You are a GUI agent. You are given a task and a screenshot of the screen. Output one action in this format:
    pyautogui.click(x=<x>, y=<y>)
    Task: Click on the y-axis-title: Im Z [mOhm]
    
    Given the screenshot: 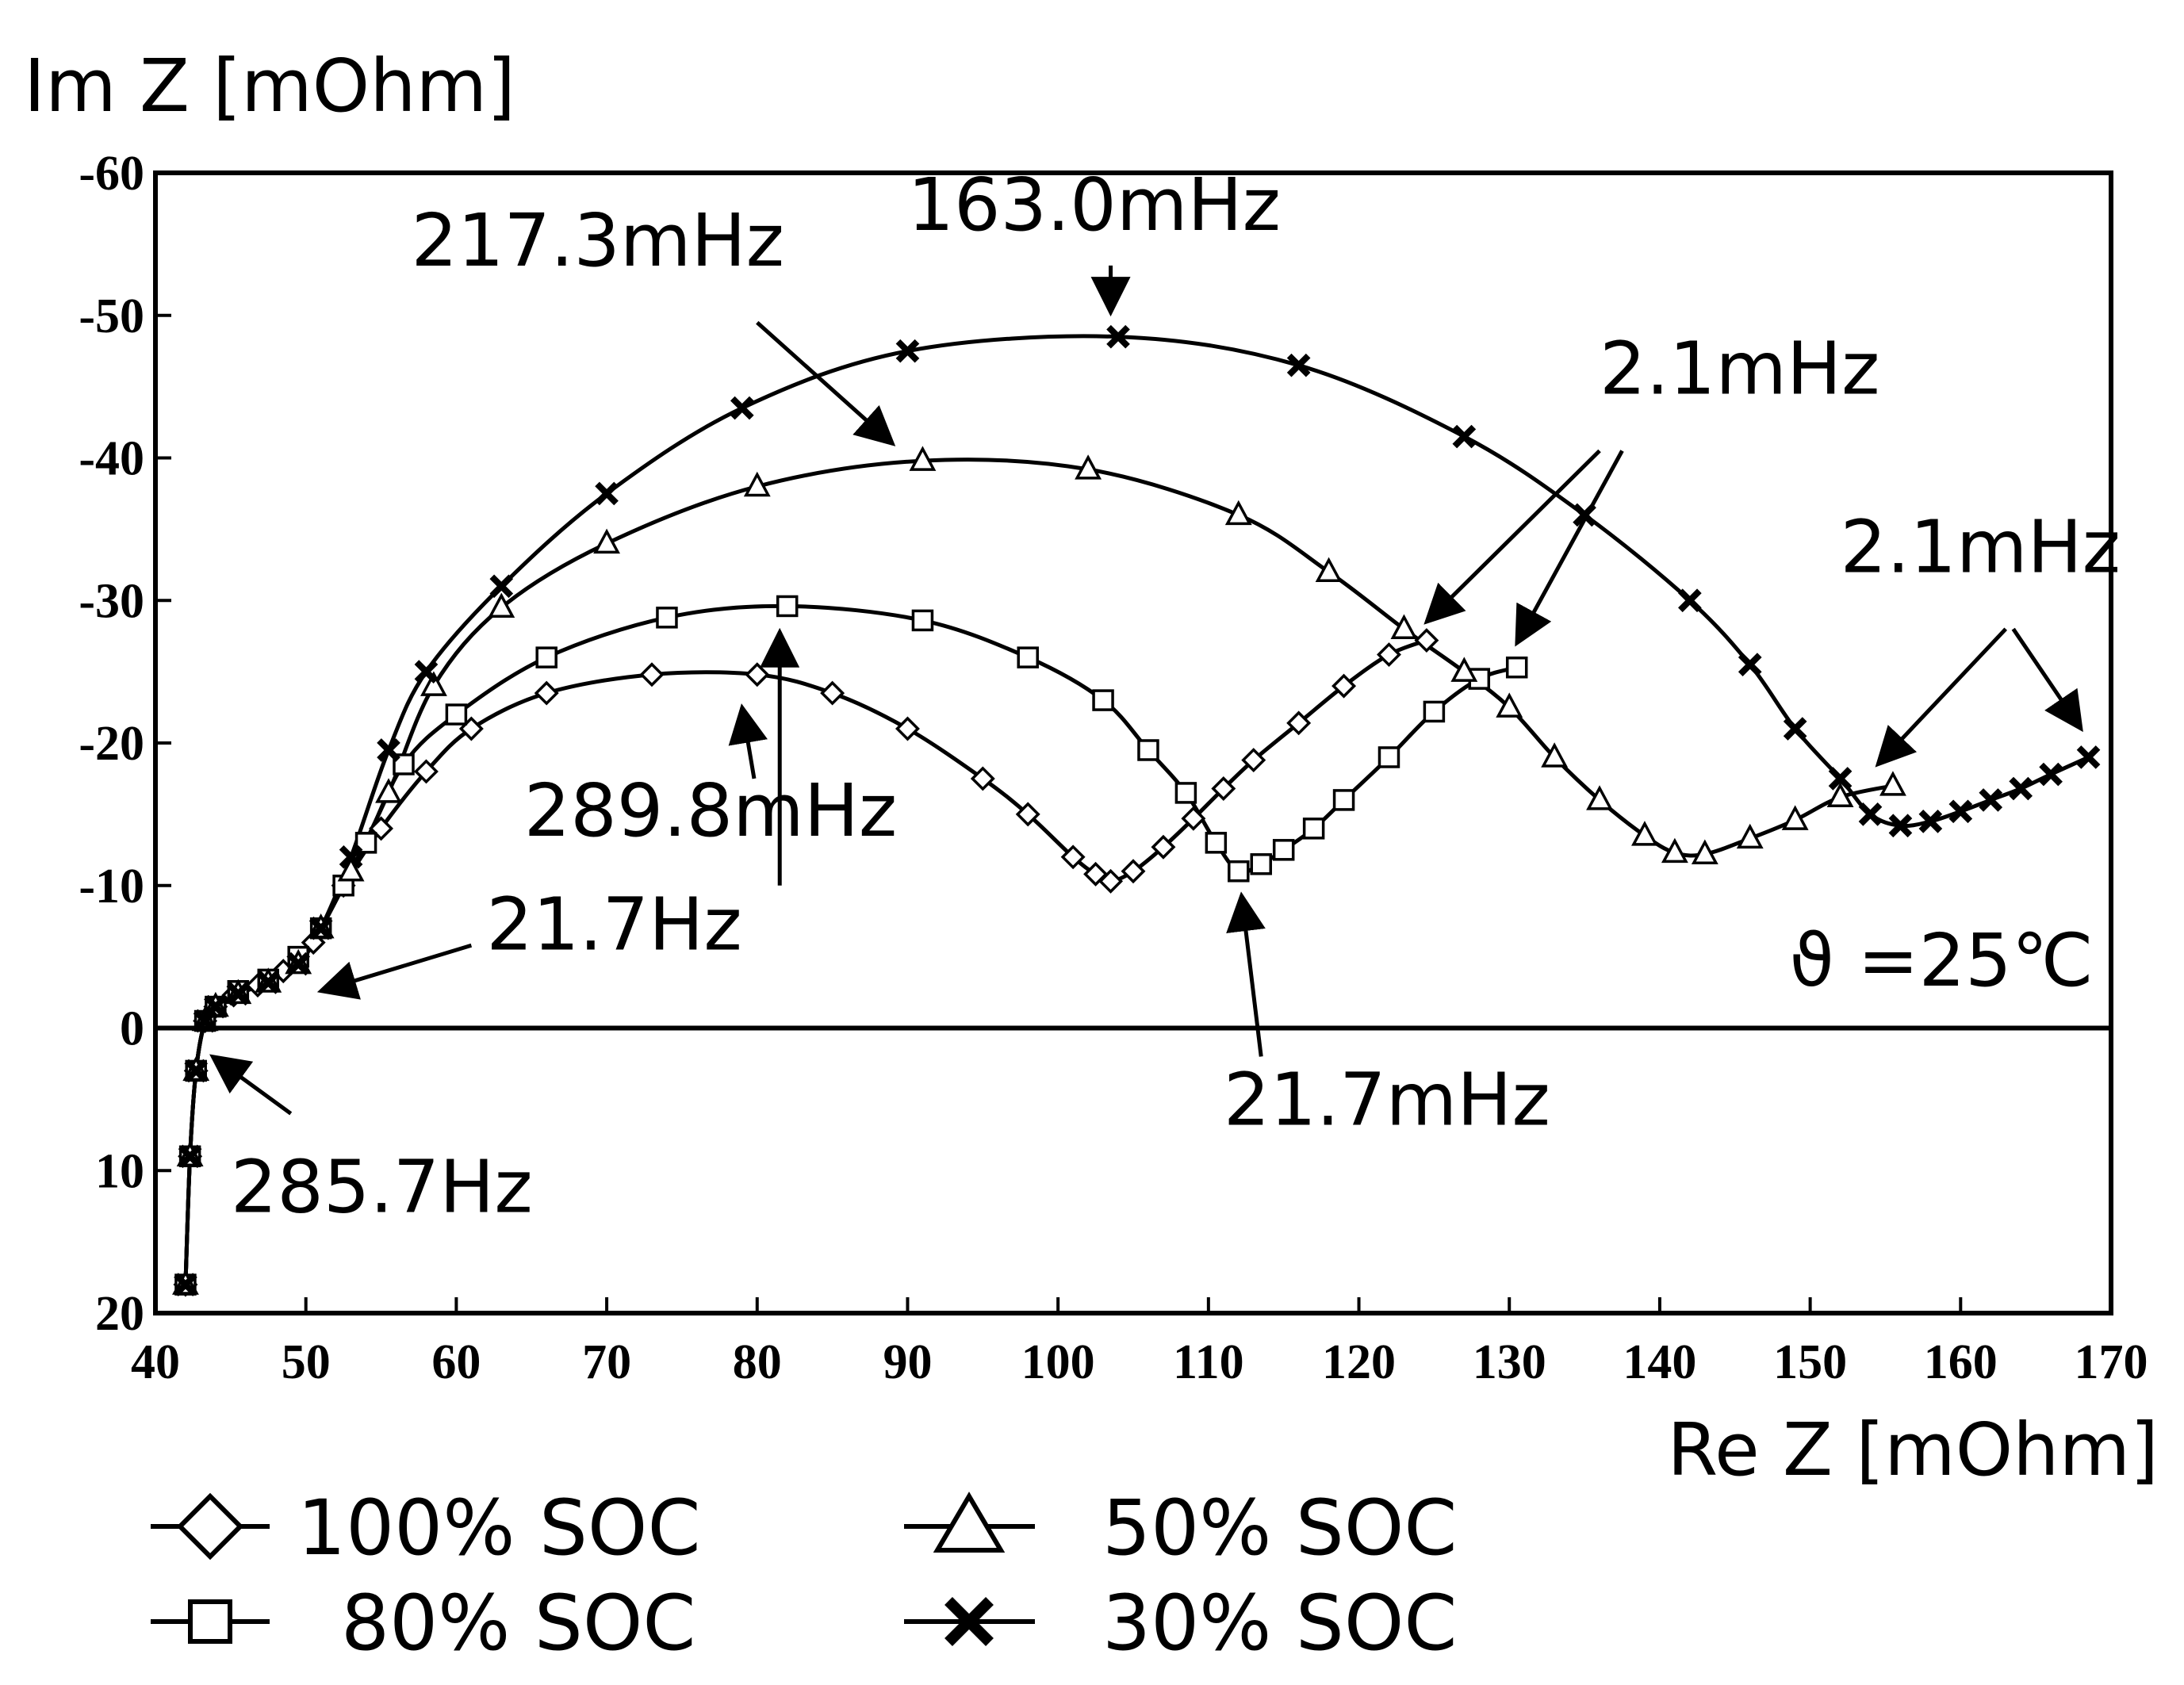 What is the action you would take?
    pyautogui.click(x=269, y=86)
    